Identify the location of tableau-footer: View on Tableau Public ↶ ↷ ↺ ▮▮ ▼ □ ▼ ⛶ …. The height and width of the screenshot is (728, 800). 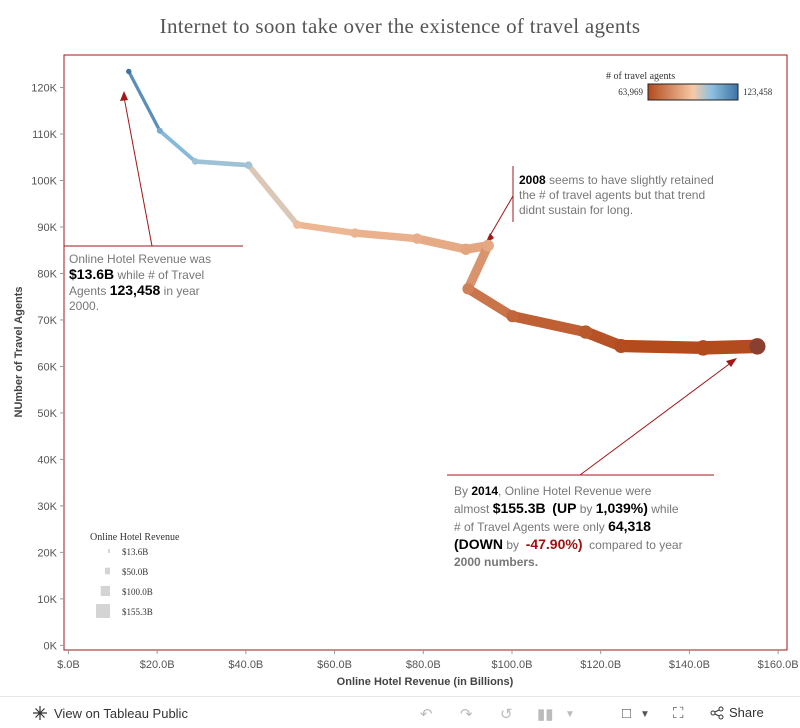
(400, 712).